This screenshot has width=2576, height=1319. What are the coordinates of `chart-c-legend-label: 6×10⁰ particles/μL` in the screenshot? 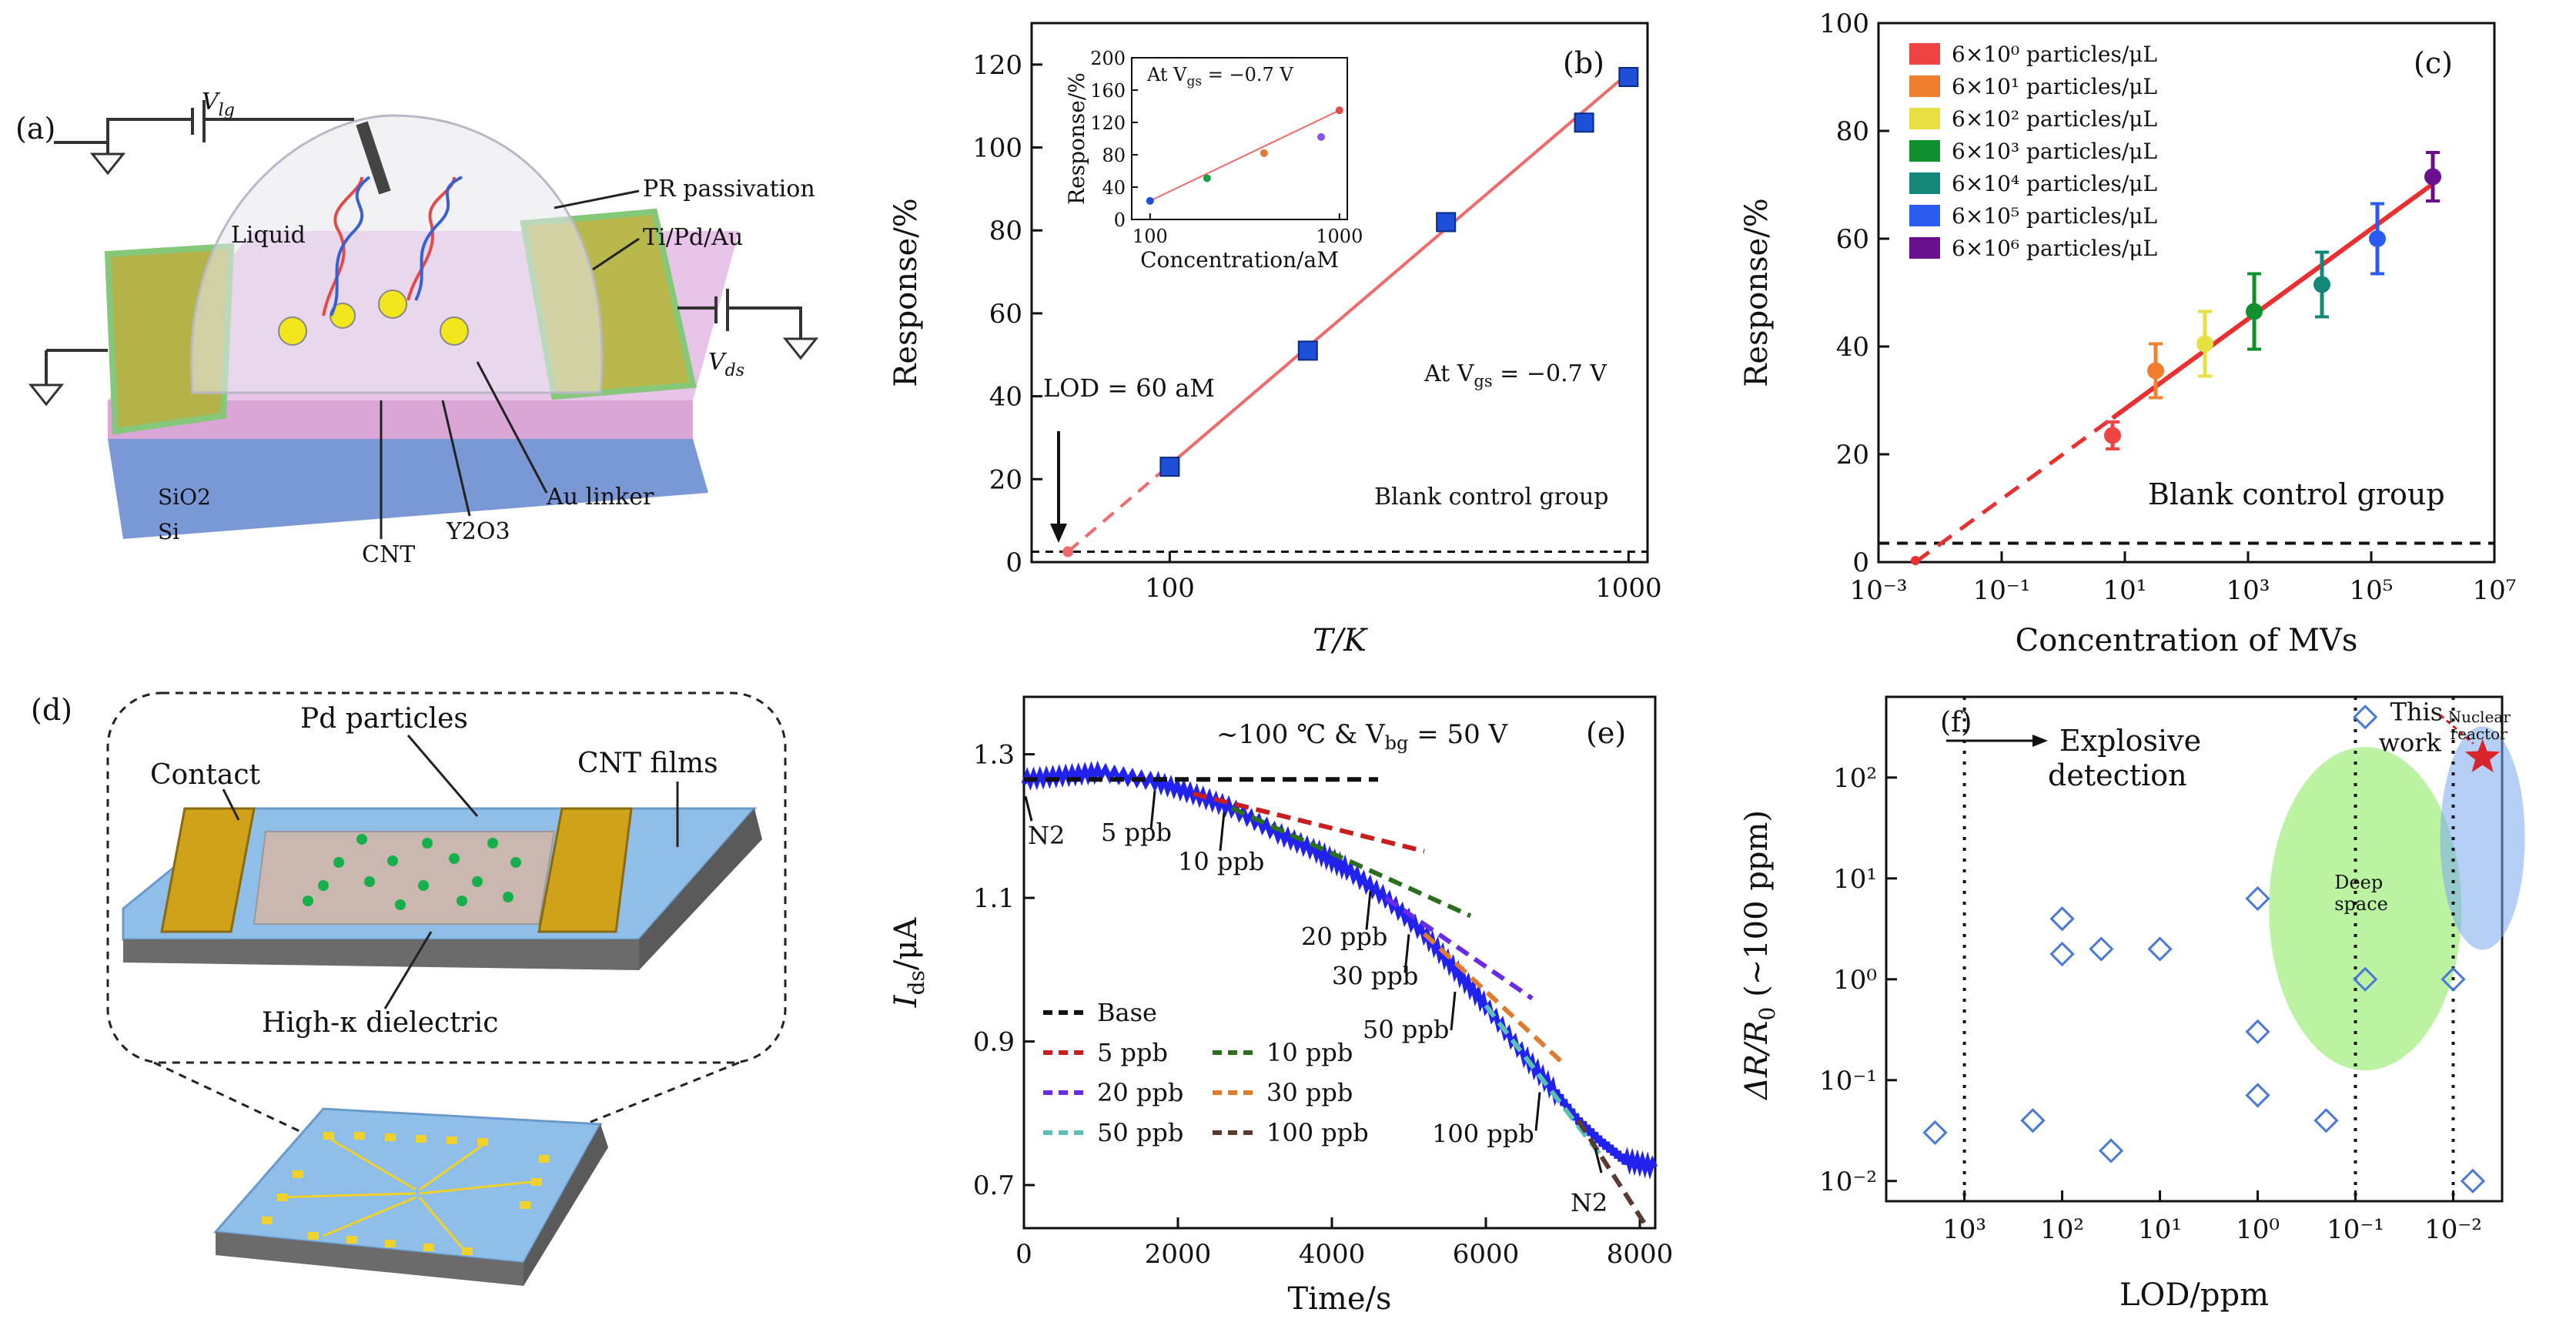 It's located at (2054, 54).